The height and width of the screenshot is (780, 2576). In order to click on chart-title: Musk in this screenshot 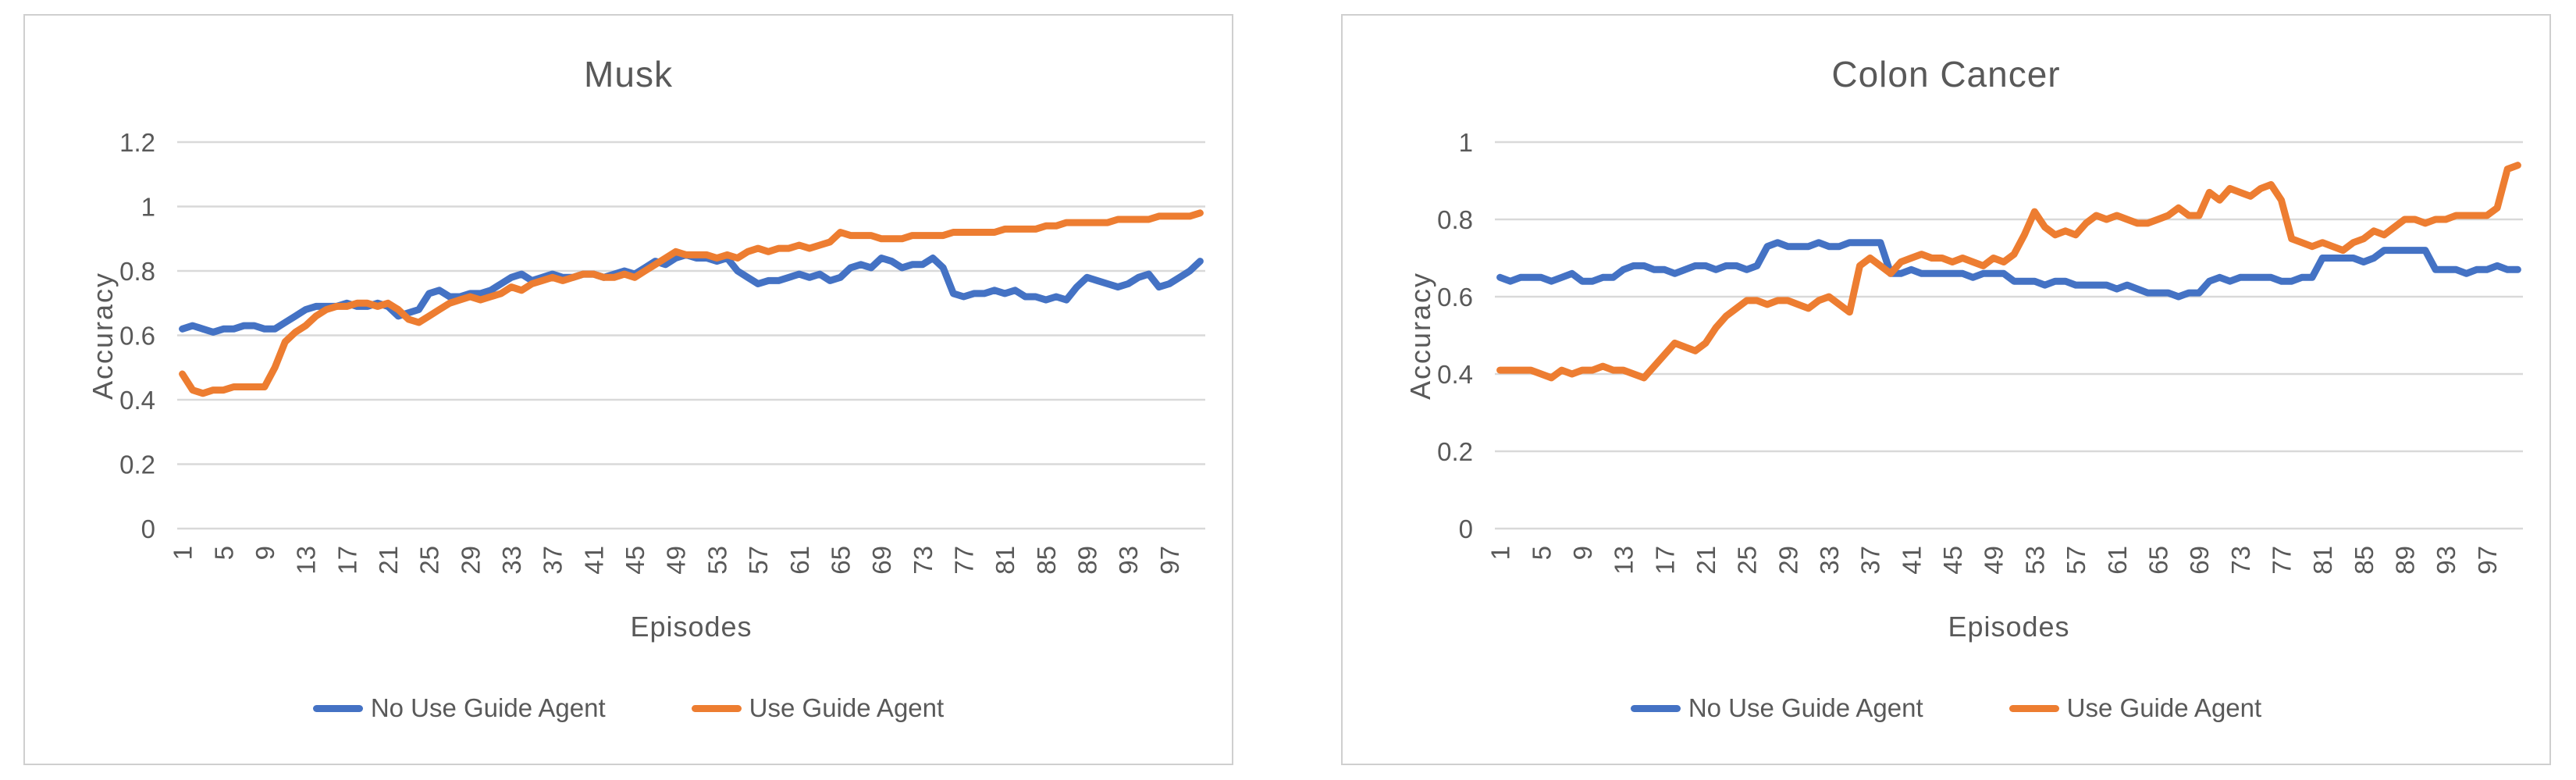, I will do `click(628, 74)`.